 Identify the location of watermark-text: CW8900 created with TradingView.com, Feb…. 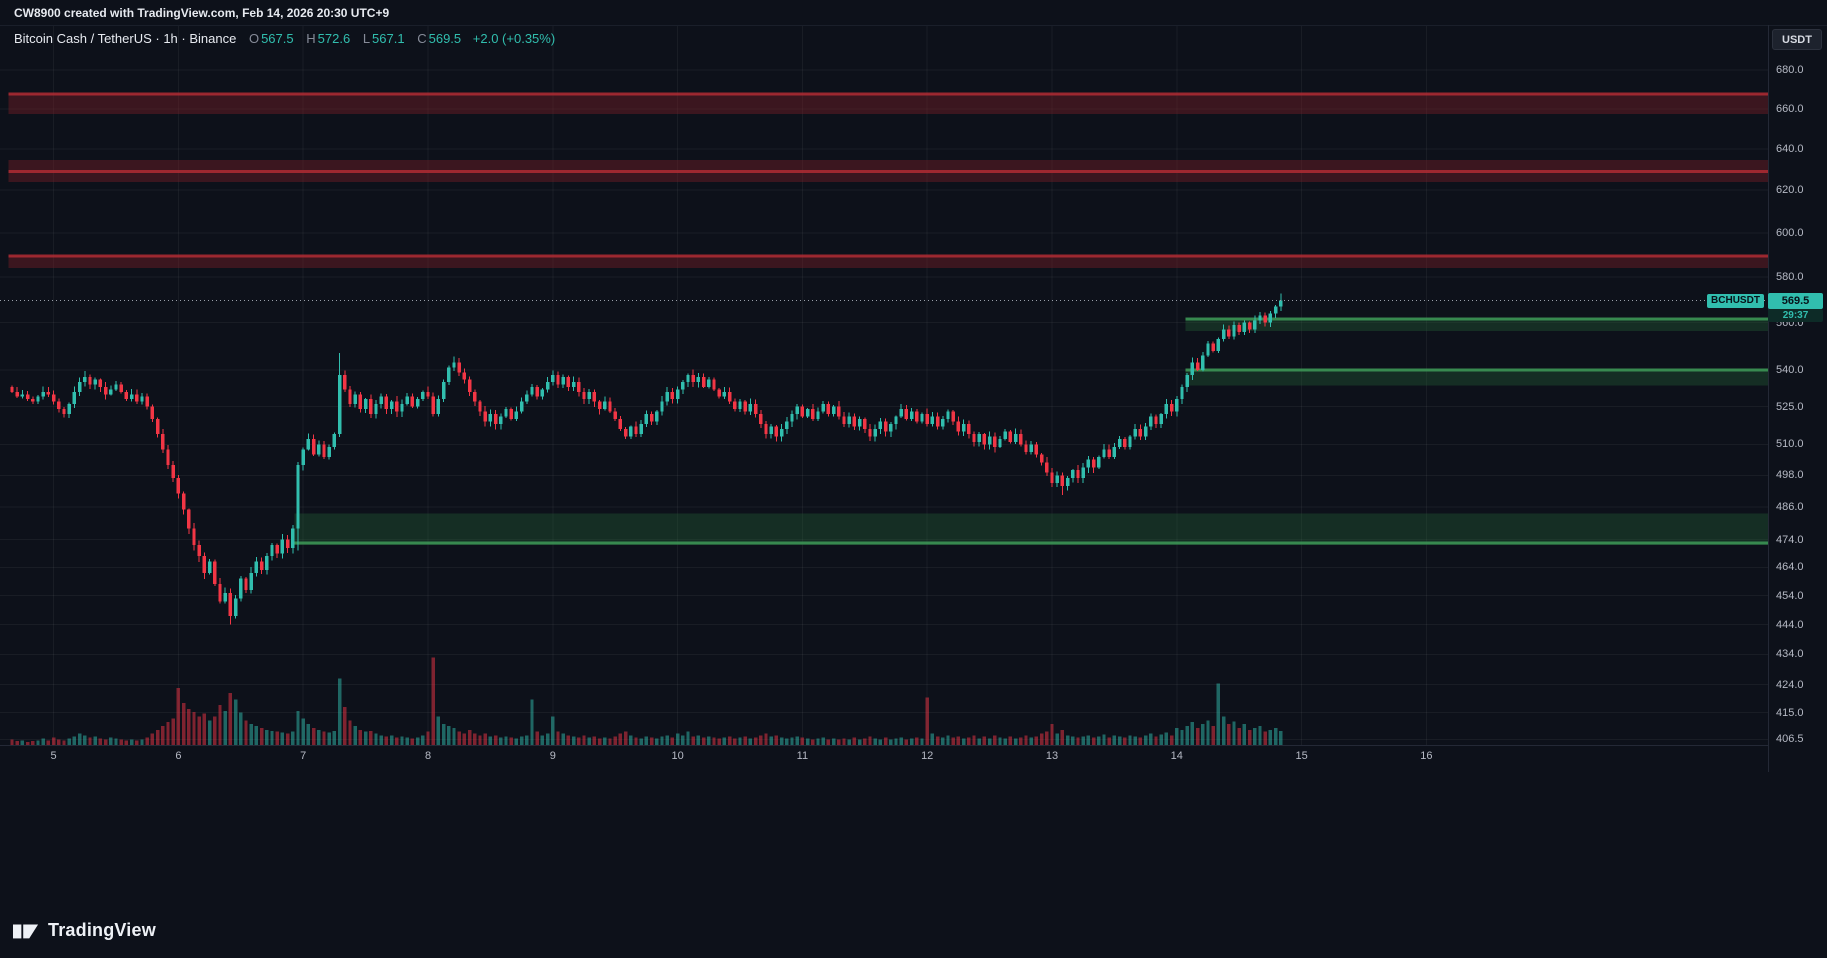
(202, 13).